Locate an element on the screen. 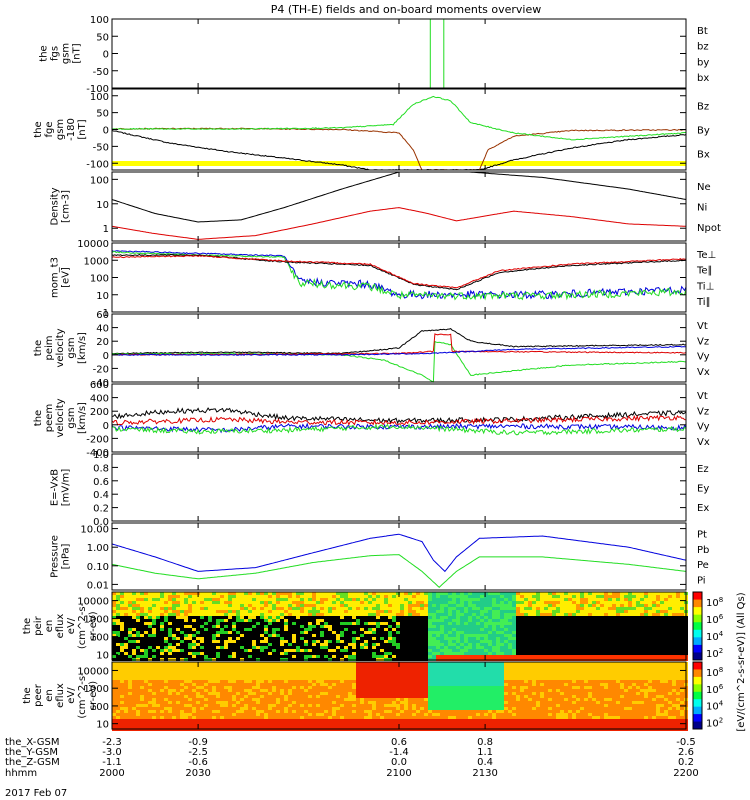 The height and width of the screenshot is (800, 750). legend-entry: Bx is located at coordinates (703, 154).